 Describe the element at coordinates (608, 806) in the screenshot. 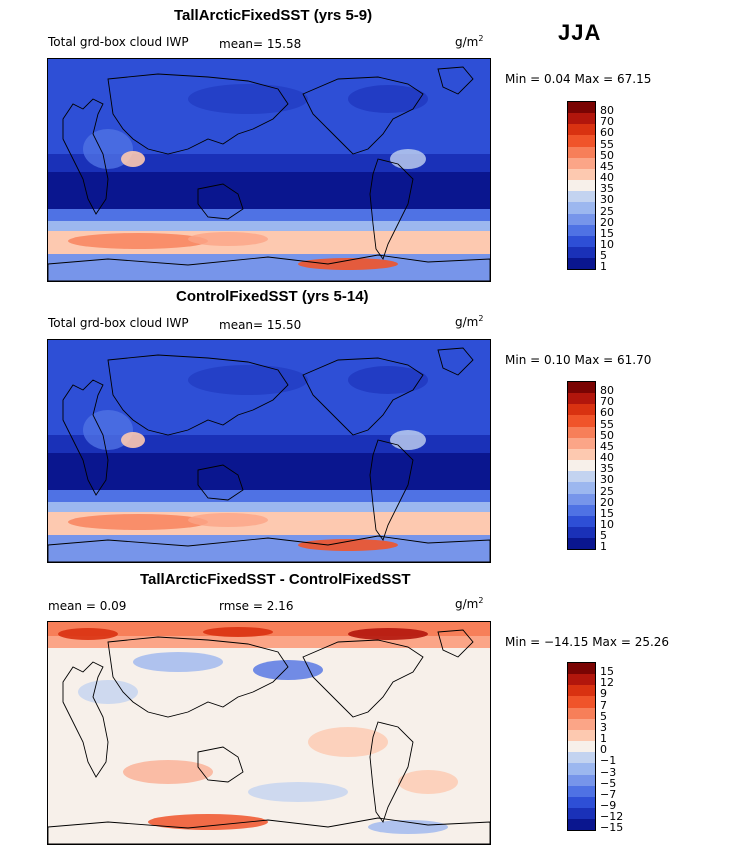

I see `colorbar-level-label: −9` at that location.